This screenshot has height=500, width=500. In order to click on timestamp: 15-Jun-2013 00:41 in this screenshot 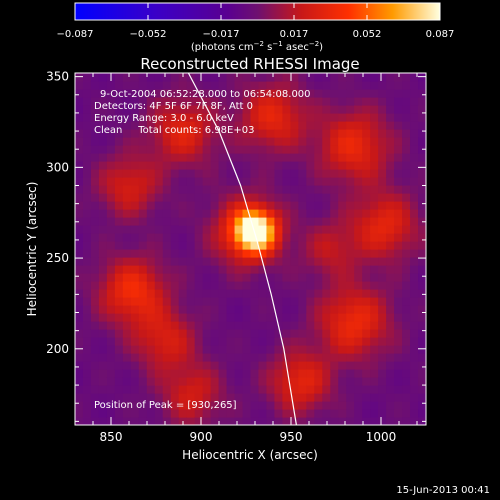, I will do `click(443, 490)`.